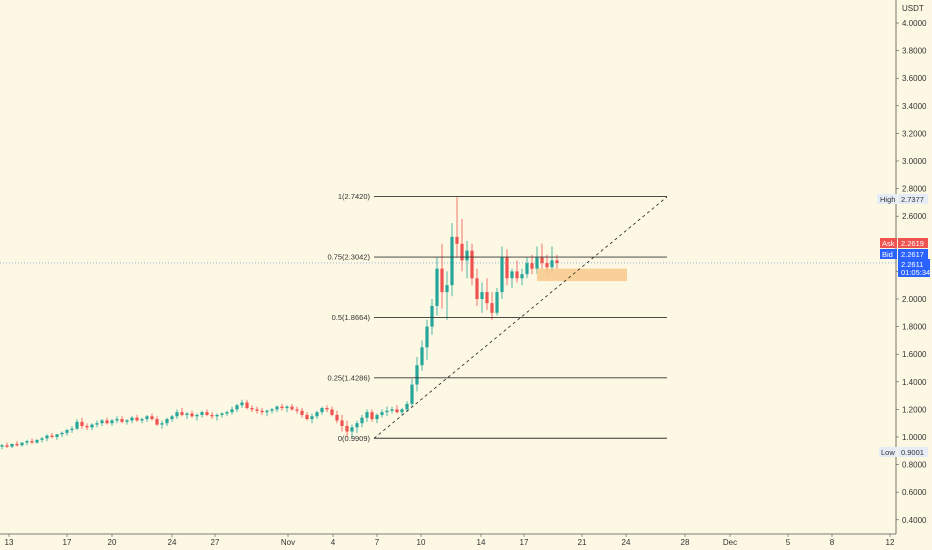 This screenshot has width=932, height=550. What do you see at coordinates (914, 354) in the screenshot?
I see `y-tick-label: 1.6000` at bounding box center [914, 354].